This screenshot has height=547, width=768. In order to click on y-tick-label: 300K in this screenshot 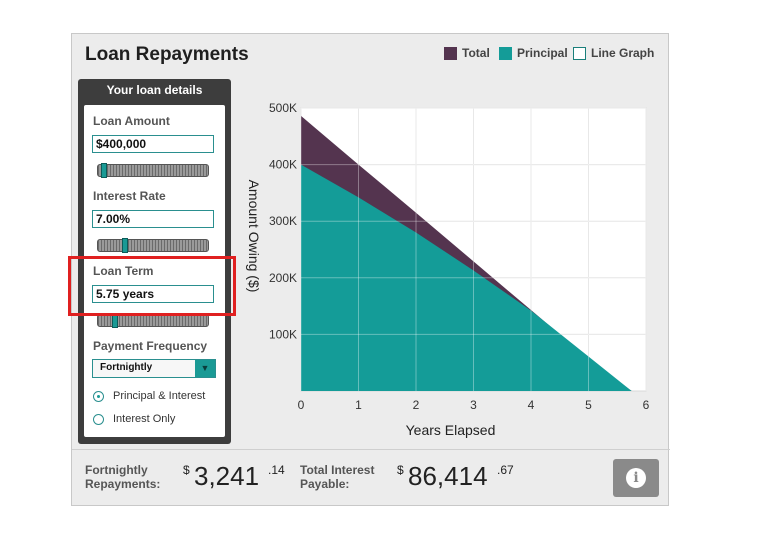, I will do `click(283, 221)`.